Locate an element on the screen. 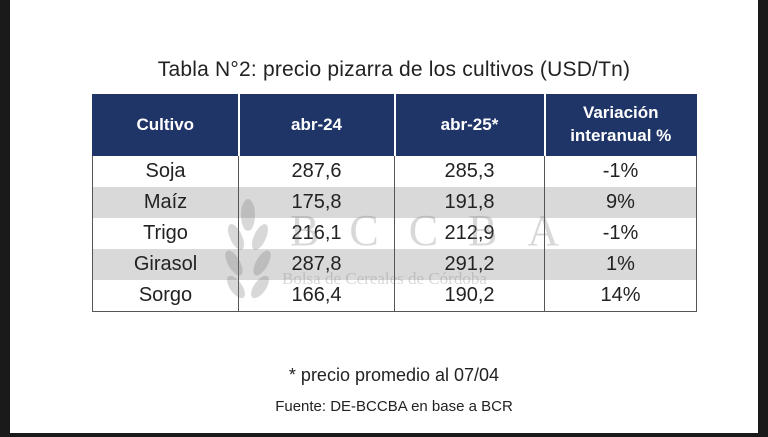 The height and width of the screenshot is (437, 768). cell-abr-24: 287,6 is located at coordinates (316, 171).